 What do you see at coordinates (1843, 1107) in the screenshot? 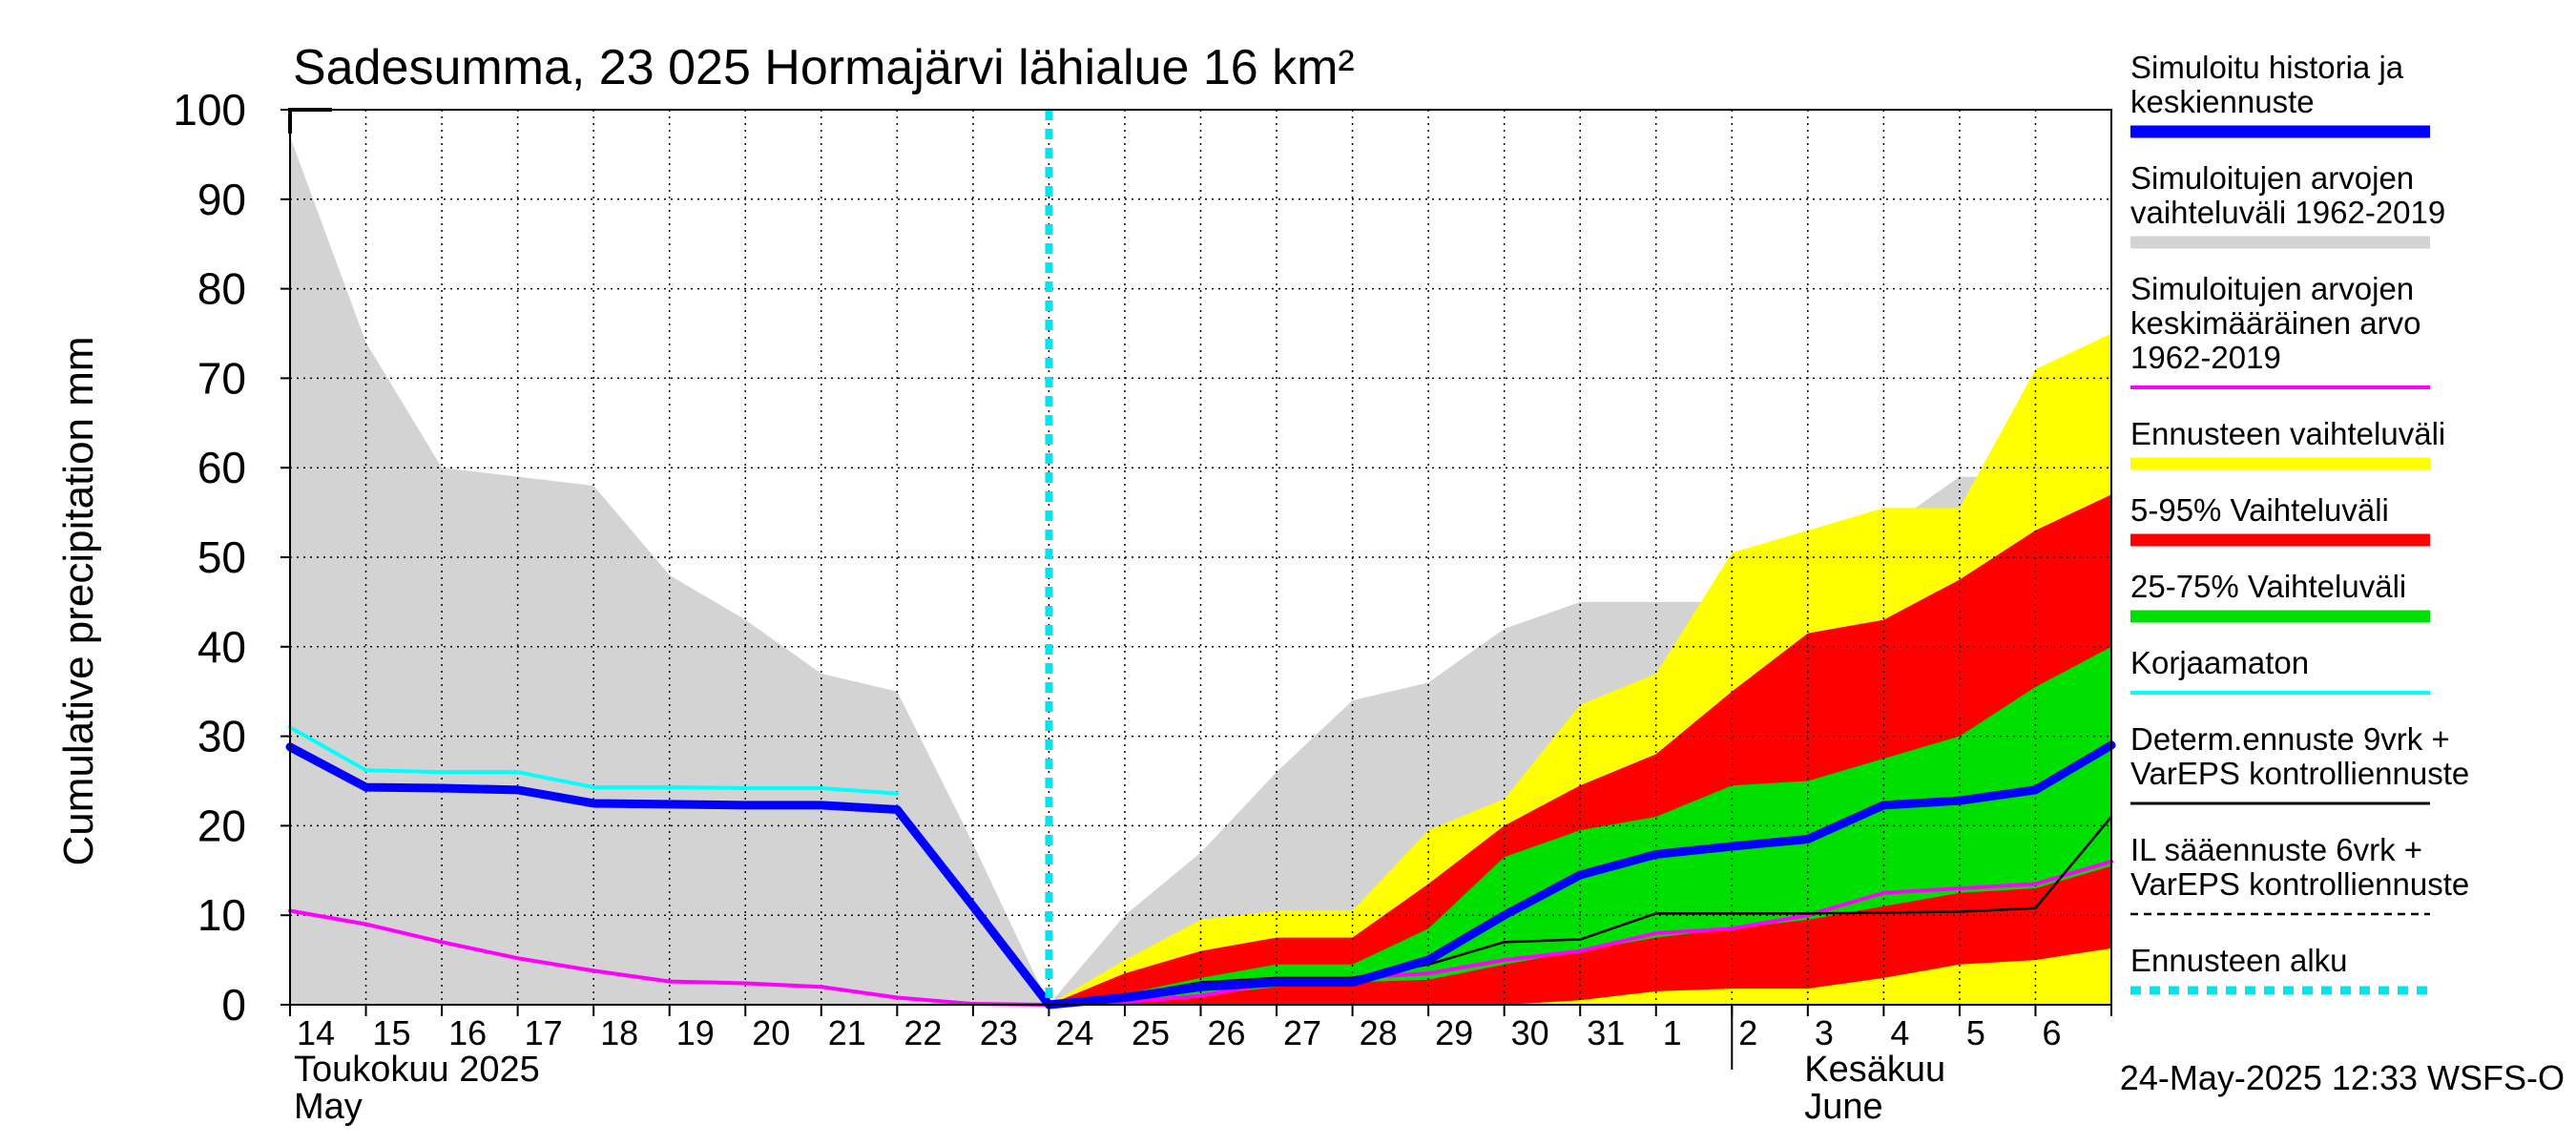
I see `month-label-en: June` at bounding box center [1843, 1107].